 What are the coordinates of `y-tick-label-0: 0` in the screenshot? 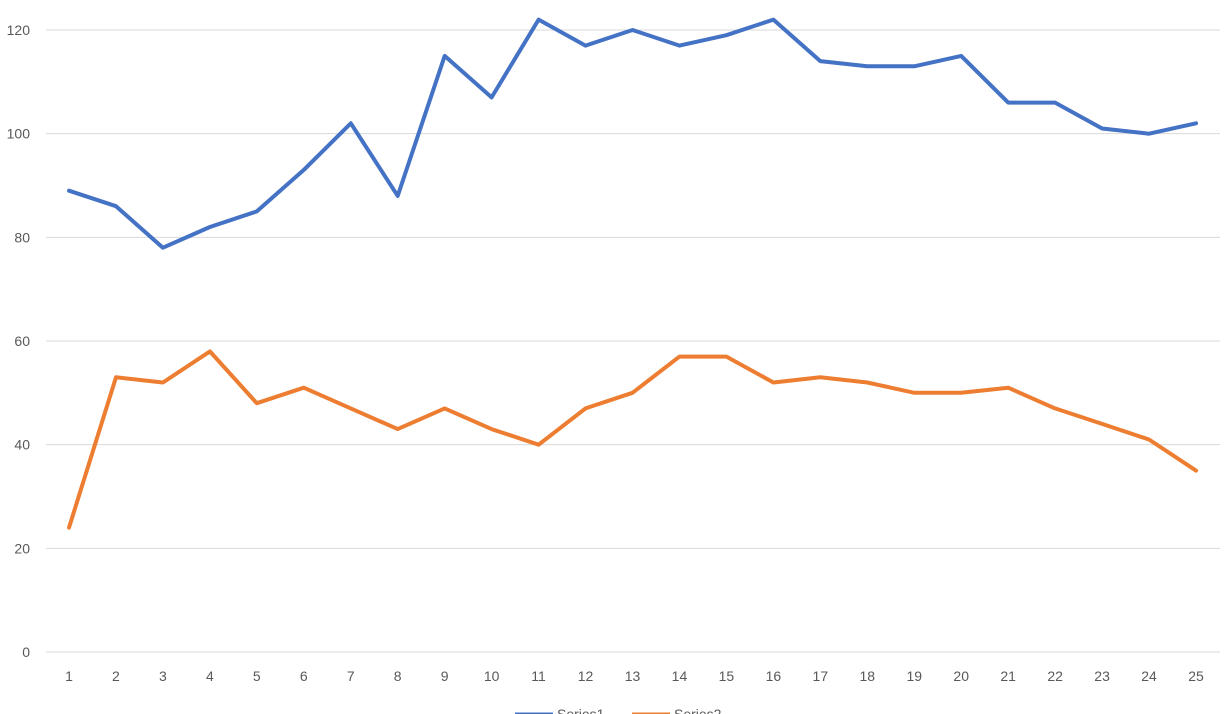 It's located at (26, 652).